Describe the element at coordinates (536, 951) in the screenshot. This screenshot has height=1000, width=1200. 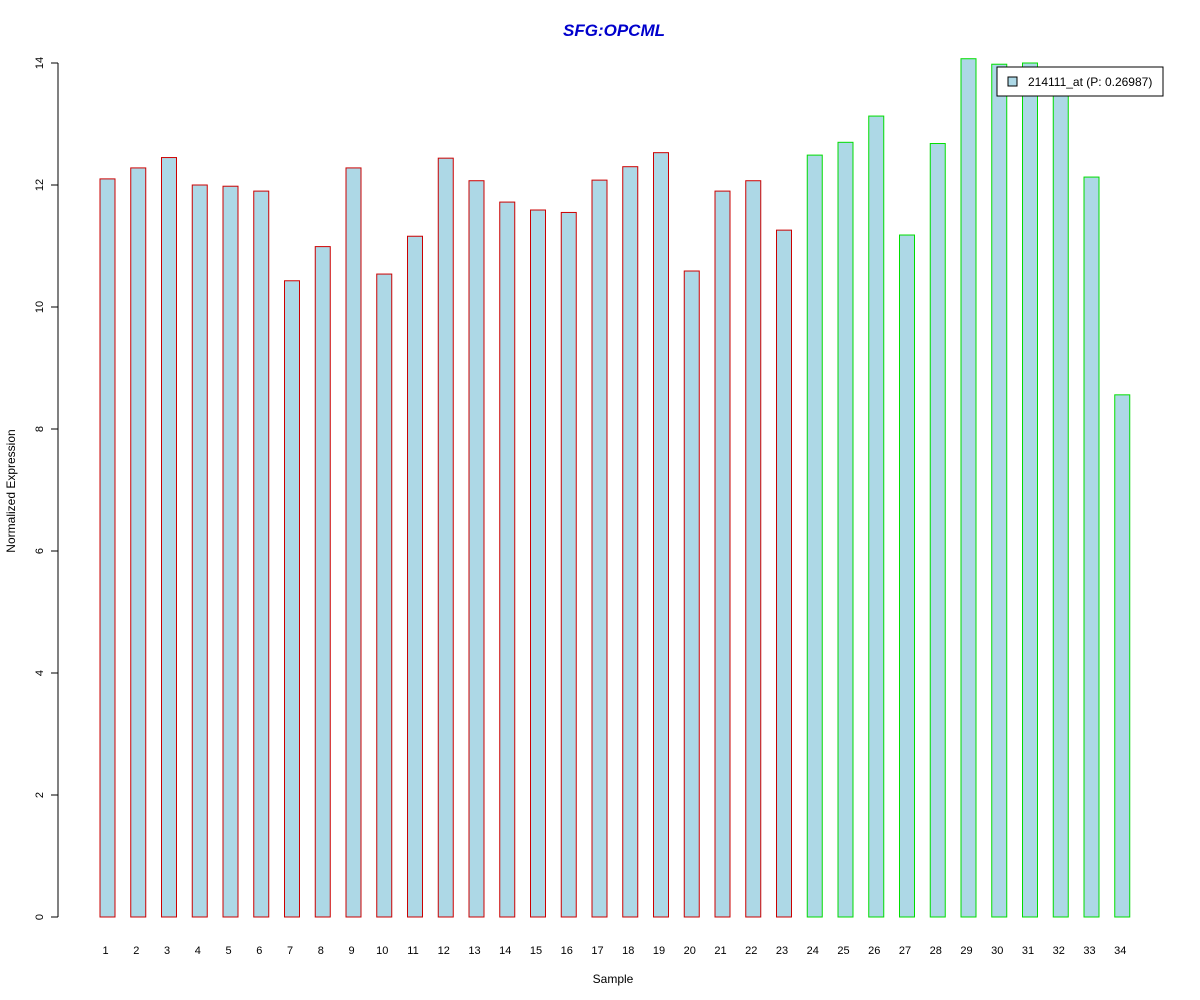
I see `x-tick-label: 15` at that location.